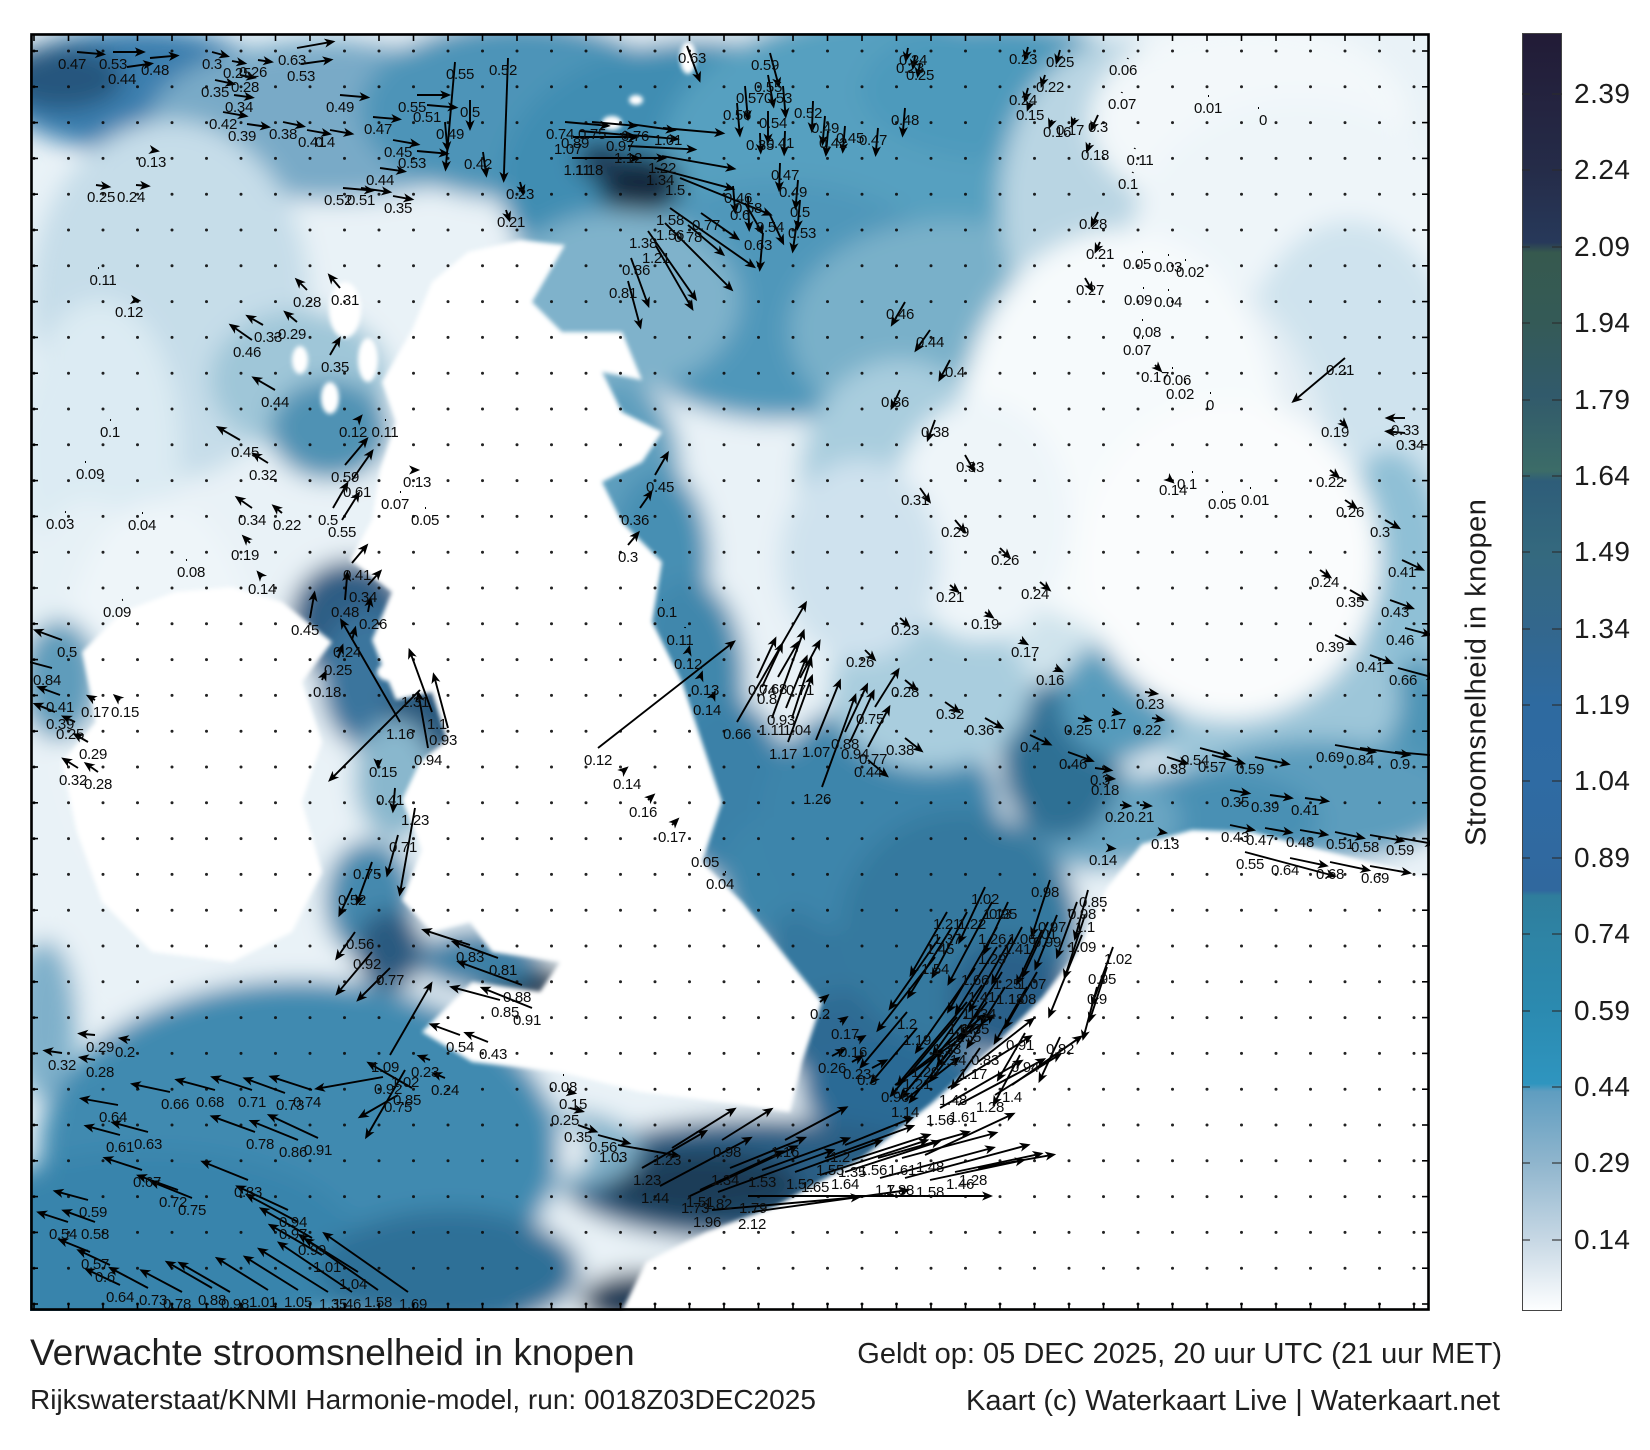  What do you see at coordinates (95, 1234) in the screenshot?
I see `svg-text: 0.58` at bounding box center [95, 1234].